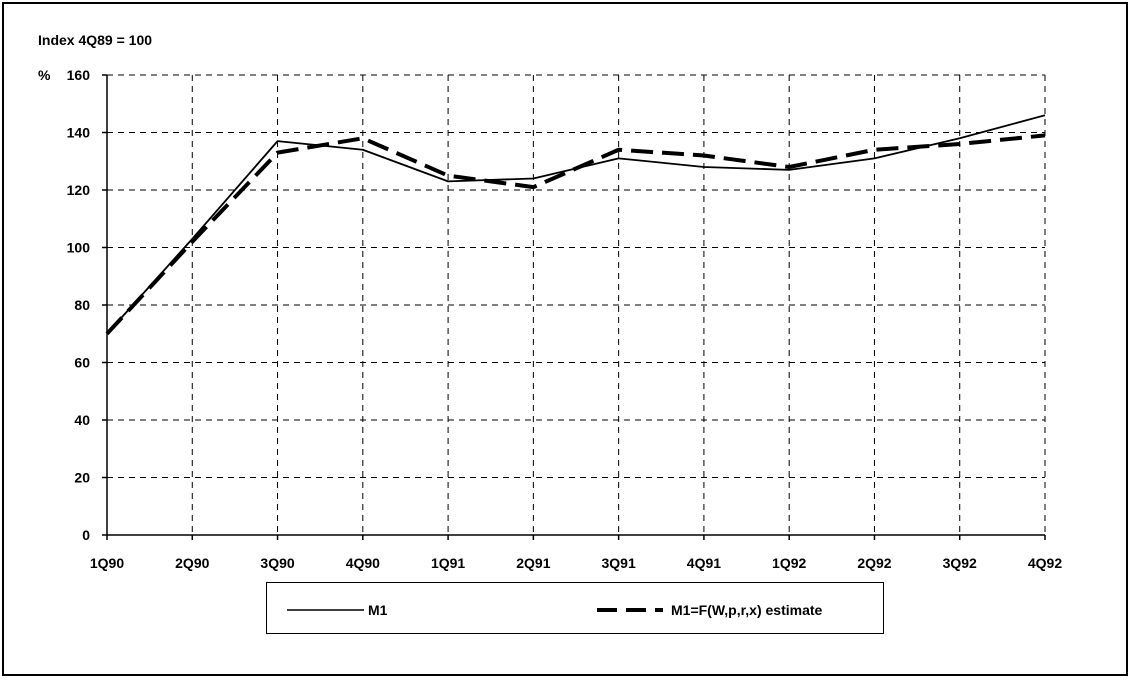 The image size is (1134, 680). Describe the element at coordinates (82, 478) in the screenshot. I see `y-tick-label: 20` at that location.